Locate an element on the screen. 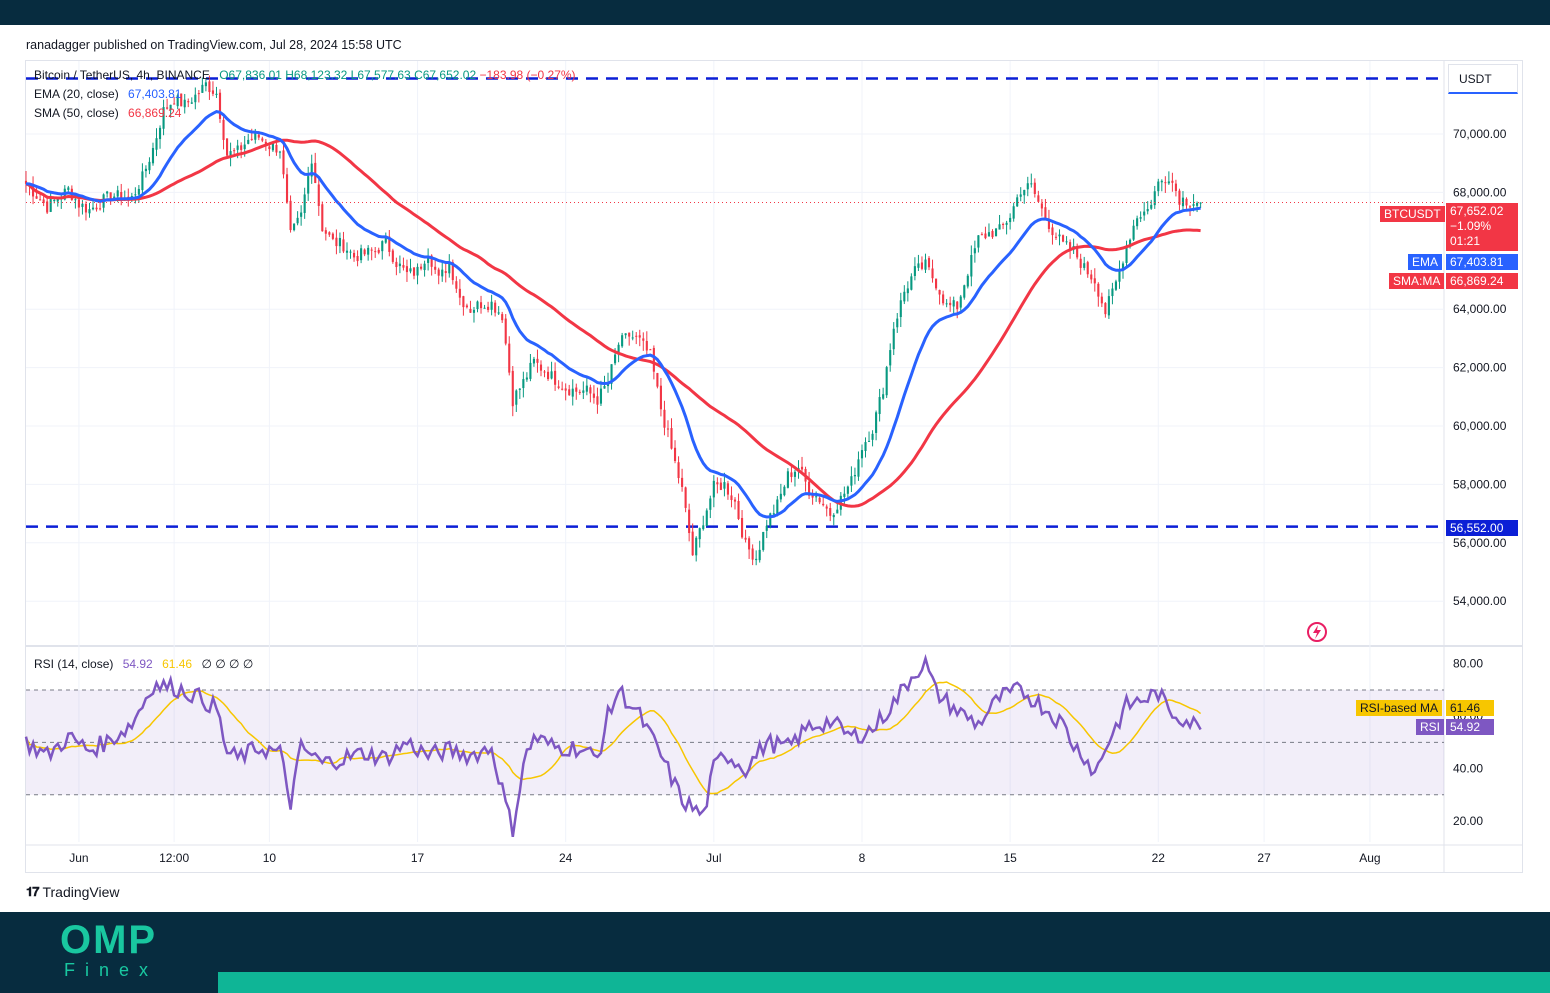 The height and width of the screenshot is (993, 1550). price-tick-label: 68,000.00 is located at coordinates (1480, 192).